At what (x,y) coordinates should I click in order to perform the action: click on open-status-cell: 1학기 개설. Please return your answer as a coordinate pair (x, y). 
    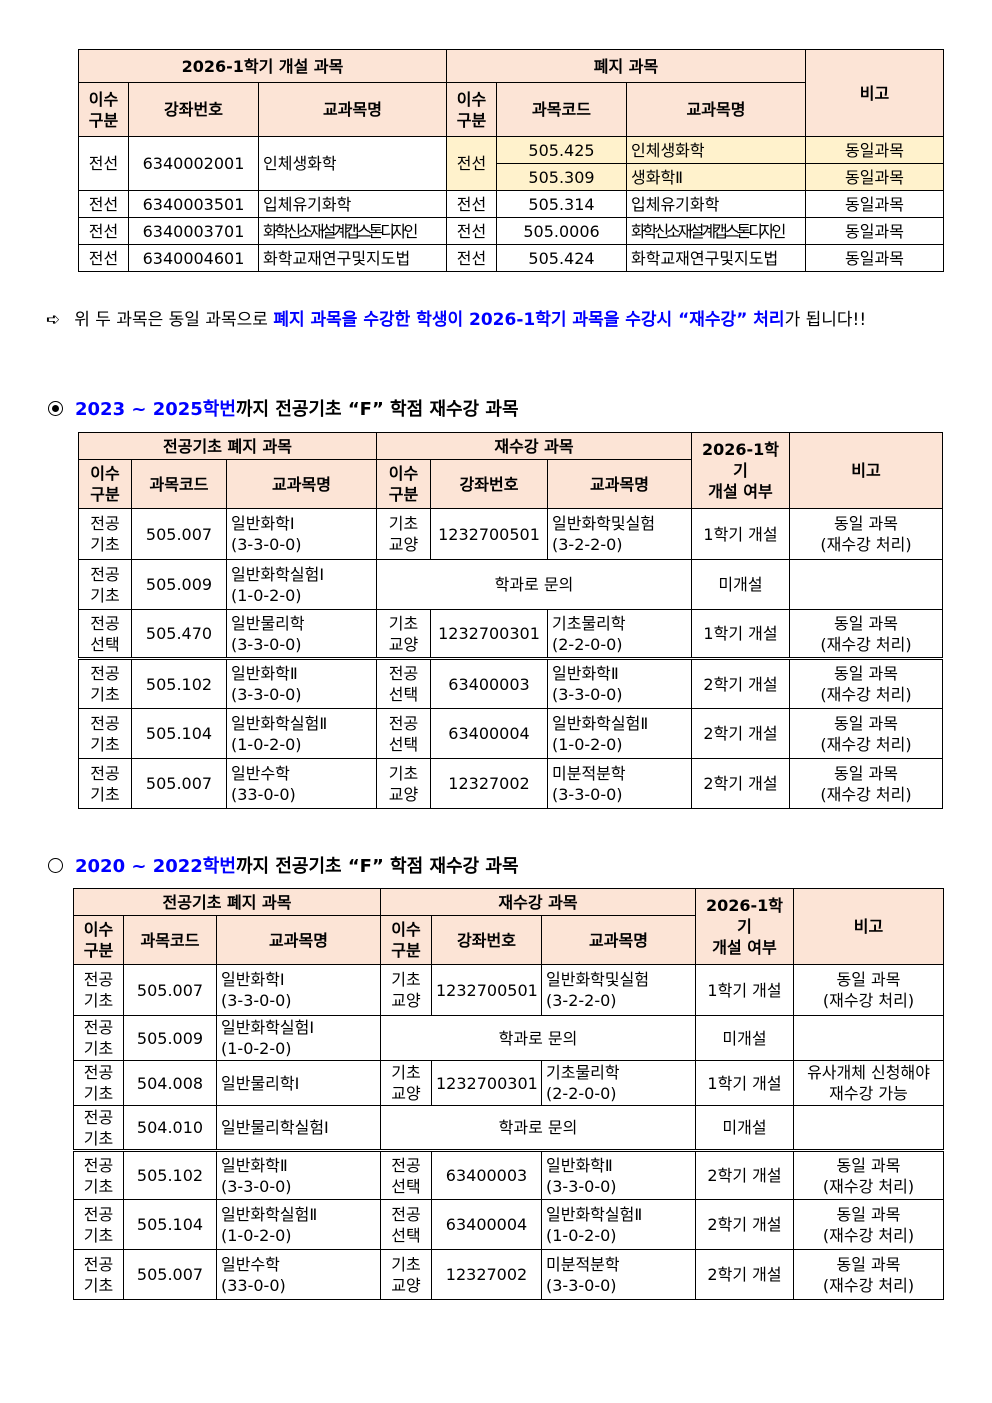
    Looking at the image, I should click on (744, 990).